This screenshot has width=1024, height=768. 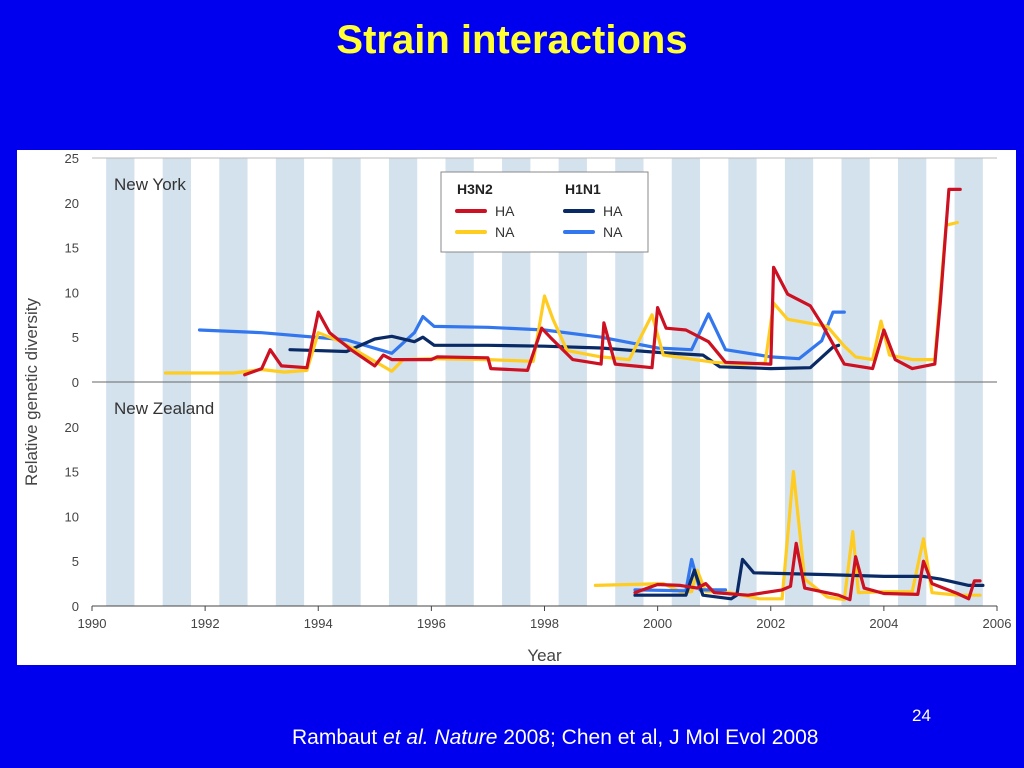 I want to click on citation-author: Rambaut, so click(x=338, y=737).